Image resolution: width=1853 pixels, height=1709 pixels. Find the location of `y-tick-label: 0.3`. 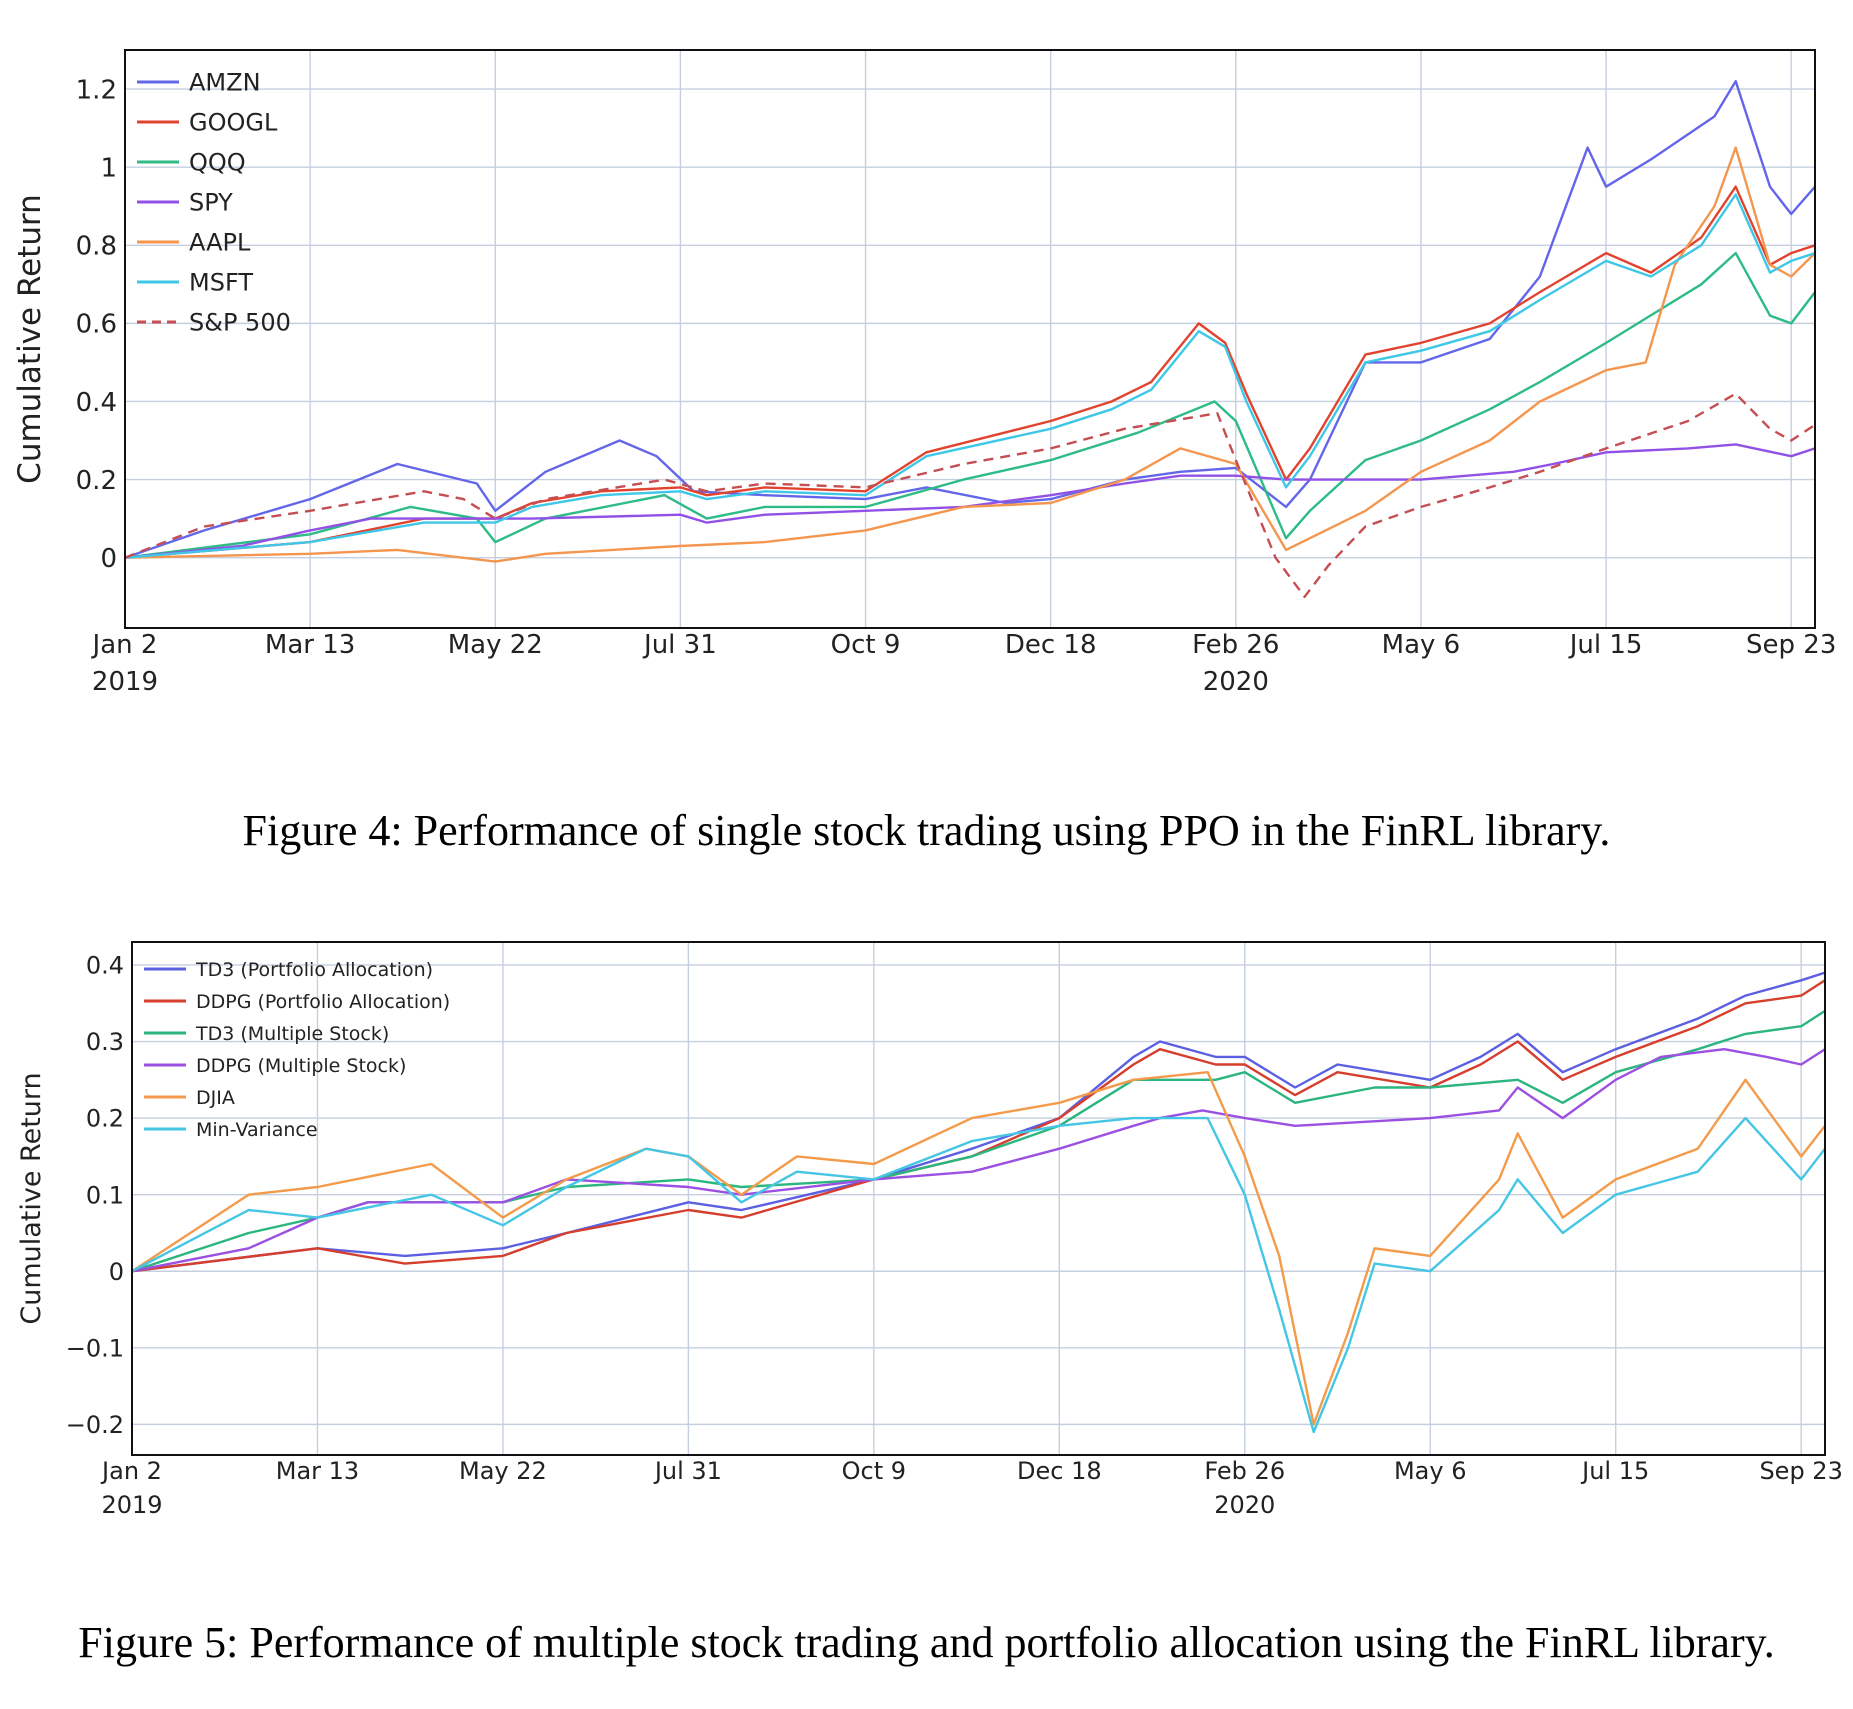

y-tick-label: 0.3 is located at coordinates (105, 1042).